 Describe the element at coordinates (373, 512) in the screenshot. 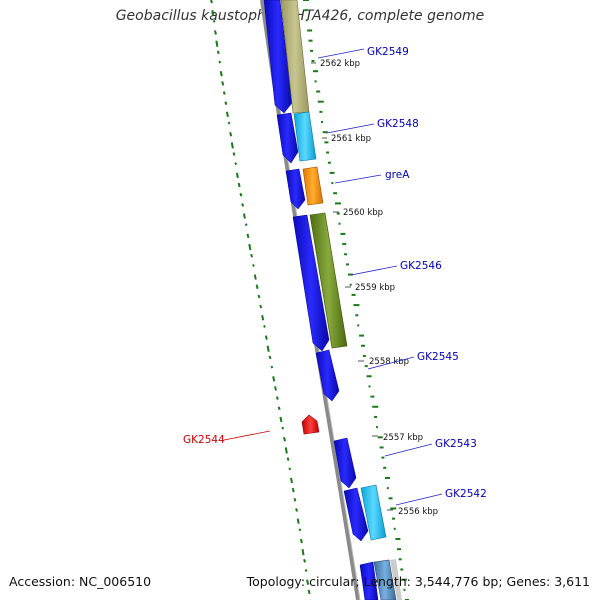

I see `gene-box-GK2542` at that location.